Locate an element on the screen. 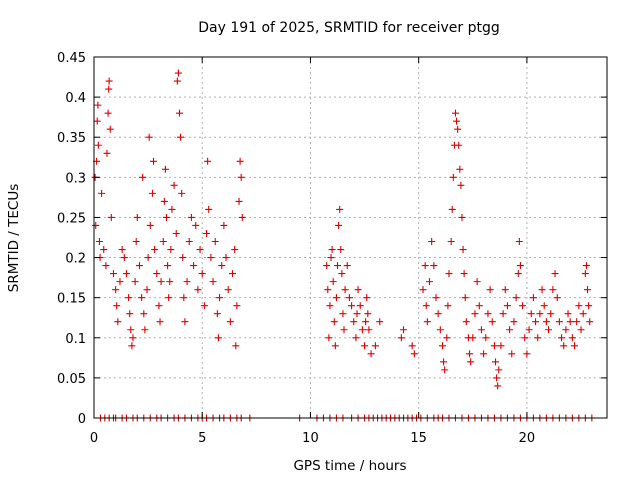 The width and height of the screenshot is (640, 480). y-tick-label: 0.2 is located at coordinates (75, 259).